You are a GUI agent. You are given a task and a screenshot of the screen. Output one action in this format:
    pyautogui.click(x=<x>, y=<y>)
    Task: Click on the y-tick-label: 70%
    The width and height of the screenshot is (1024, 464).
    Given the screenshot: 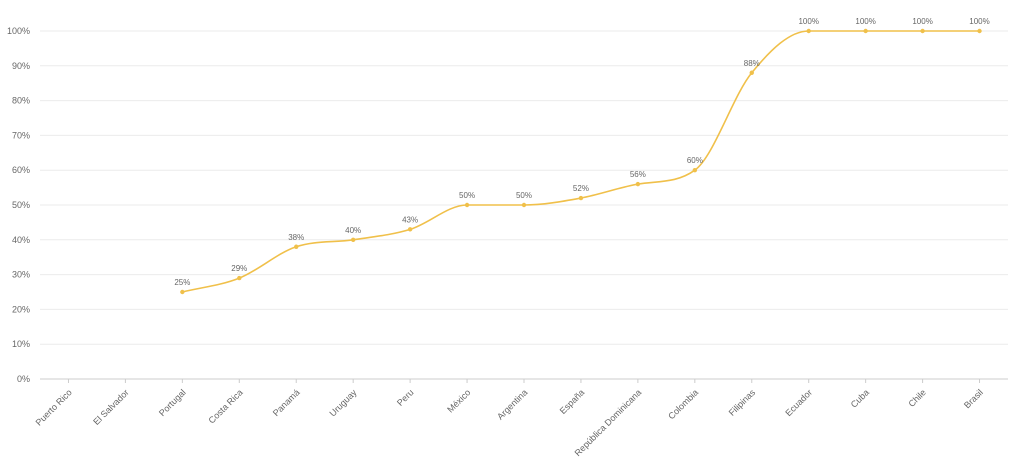 What is the action you would take?
    pyautogui.click(x=21, y=135)
    